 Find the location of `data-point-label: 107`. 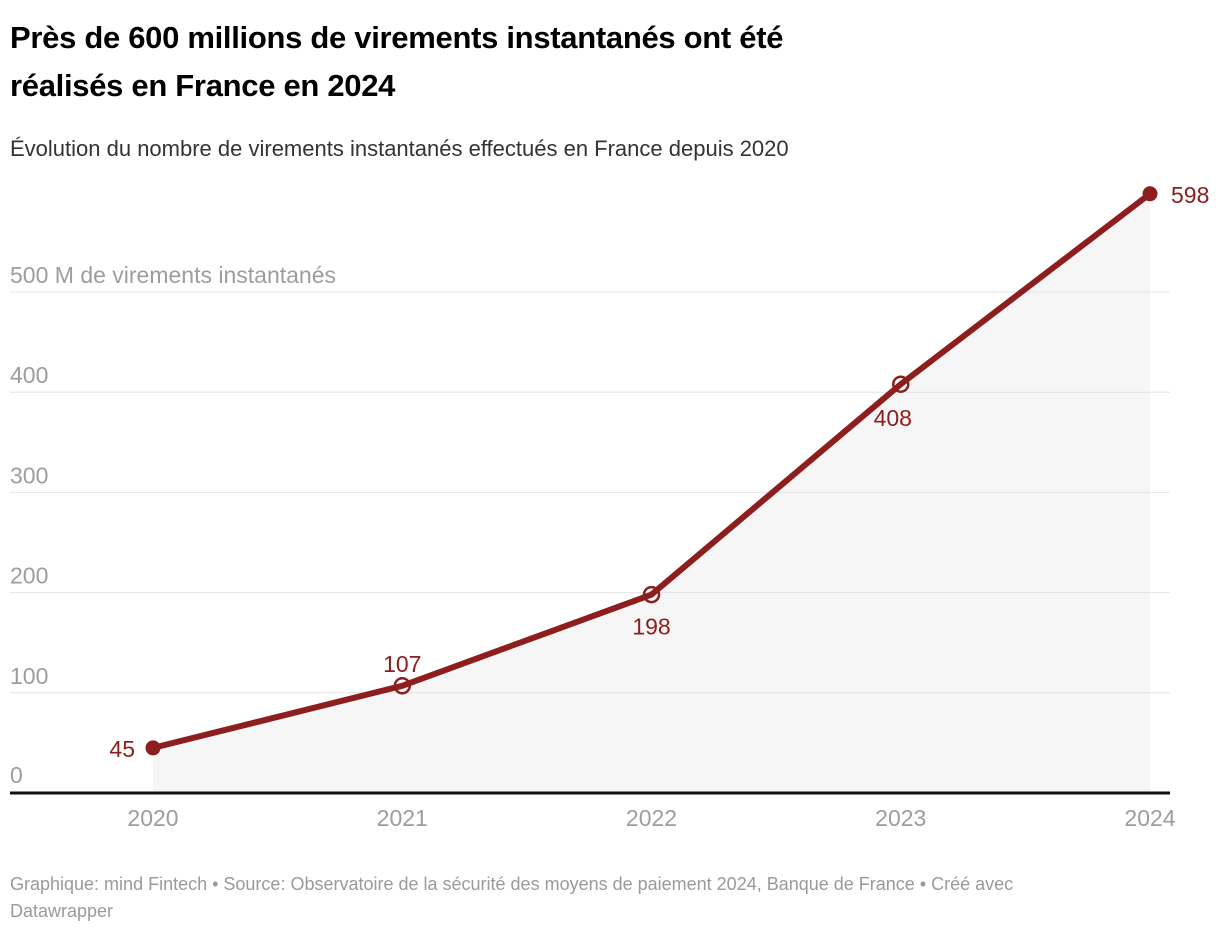

data-point-label: 107 is located at coordinates (402, 664).